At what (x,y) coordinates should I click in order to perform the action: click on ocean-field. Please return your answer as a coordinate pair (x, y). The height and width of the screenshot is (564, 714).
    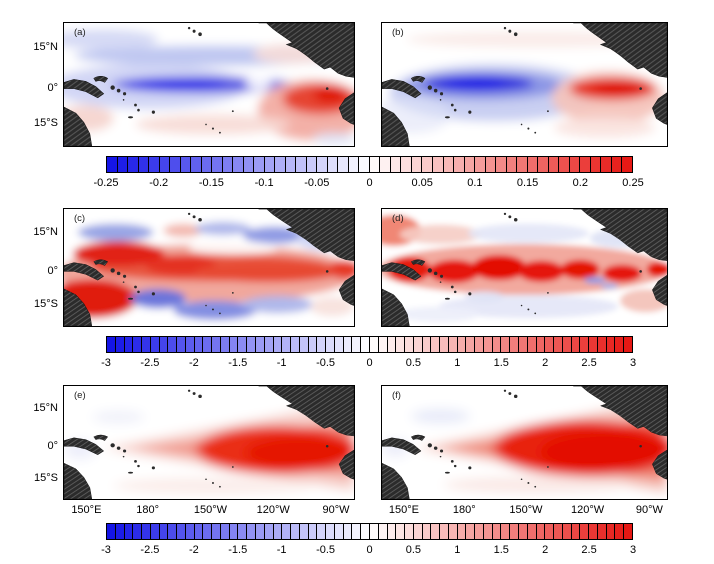
    Looking at the image, I should click on (209, 442).